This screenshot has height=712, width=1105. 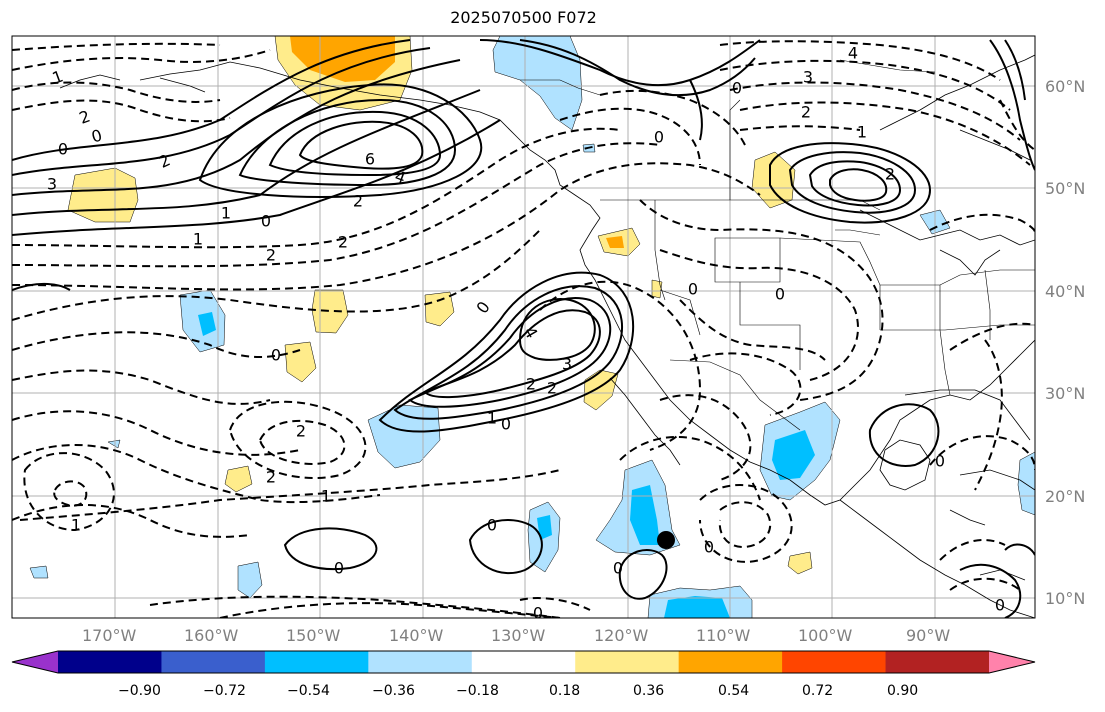 I want to click on chart-title: 2025070500 F072, so click(x=523, y=17).